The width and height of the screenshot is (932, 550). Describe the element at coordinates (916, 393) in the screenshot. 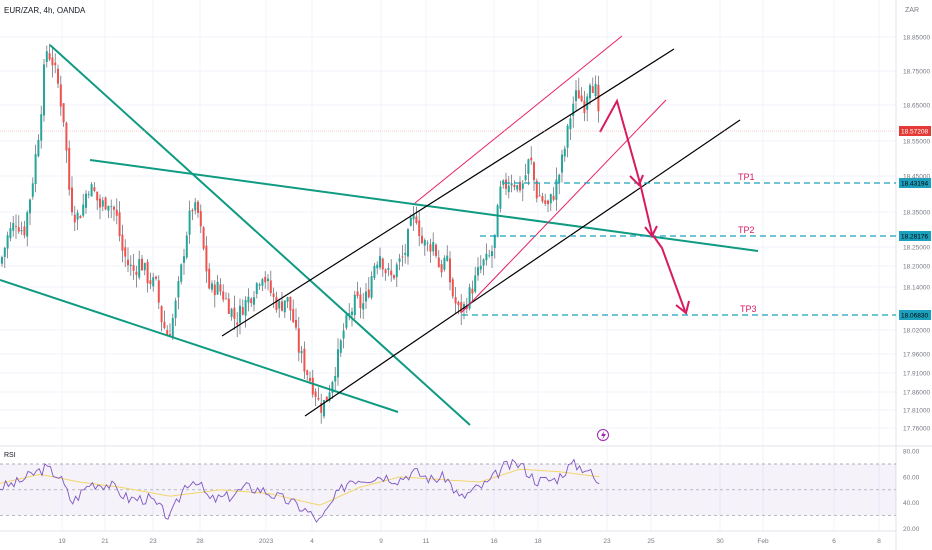

I see `price-tick-label: 17.86000` at that location.